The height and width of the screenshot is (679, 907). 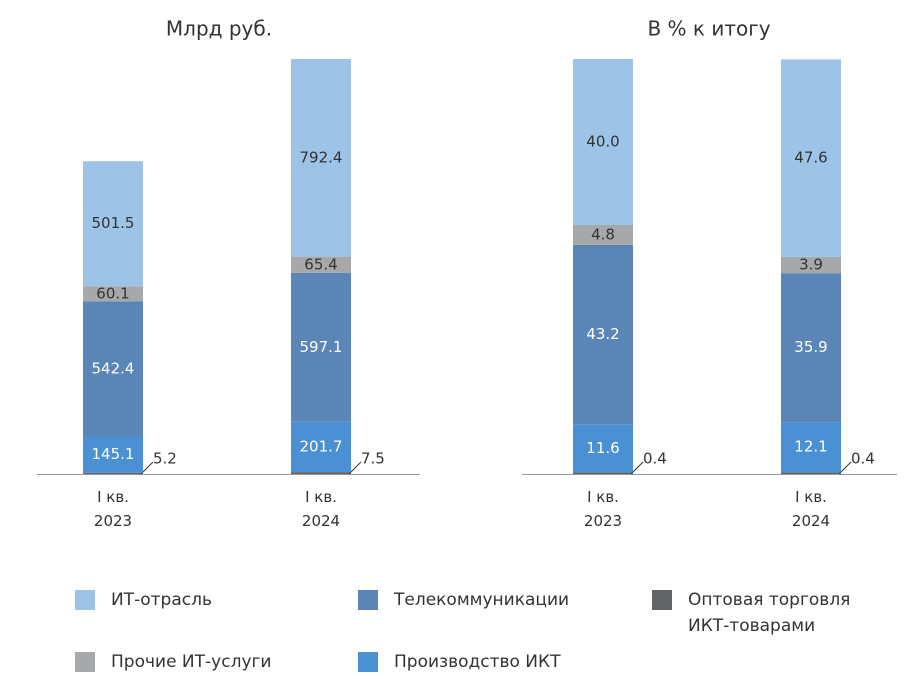 I want to click on data-label: 35.9, so click(x=810, y=347).